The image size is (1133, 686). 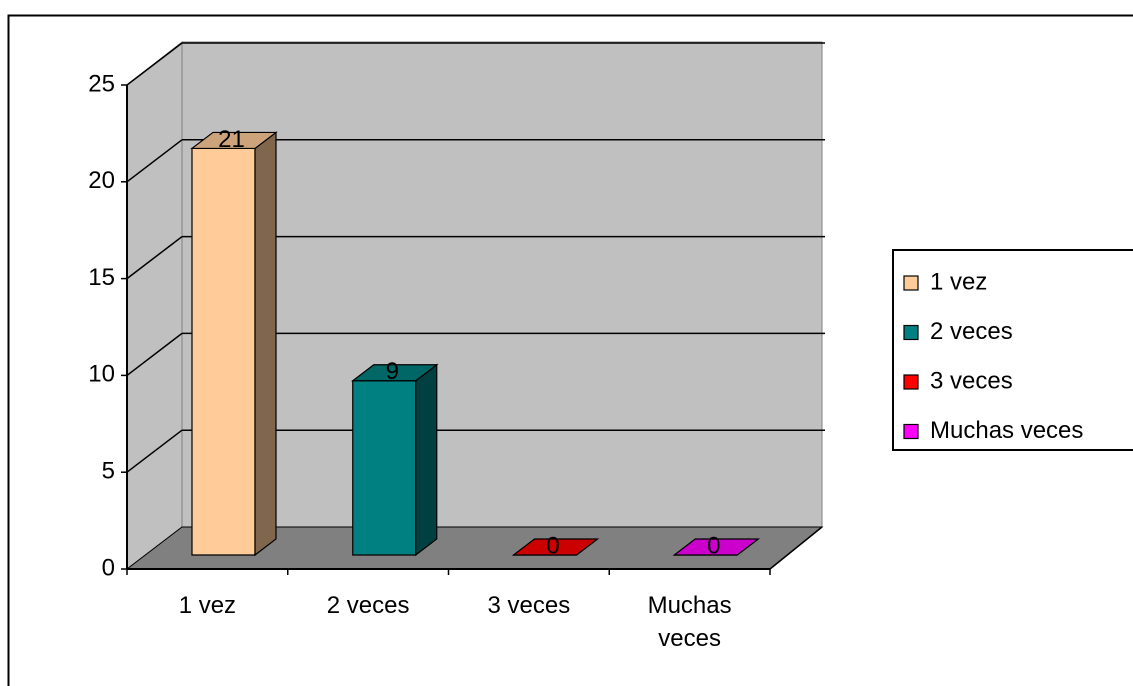 I want to click on y-tick-label: 10, so click(x=101, y=374).